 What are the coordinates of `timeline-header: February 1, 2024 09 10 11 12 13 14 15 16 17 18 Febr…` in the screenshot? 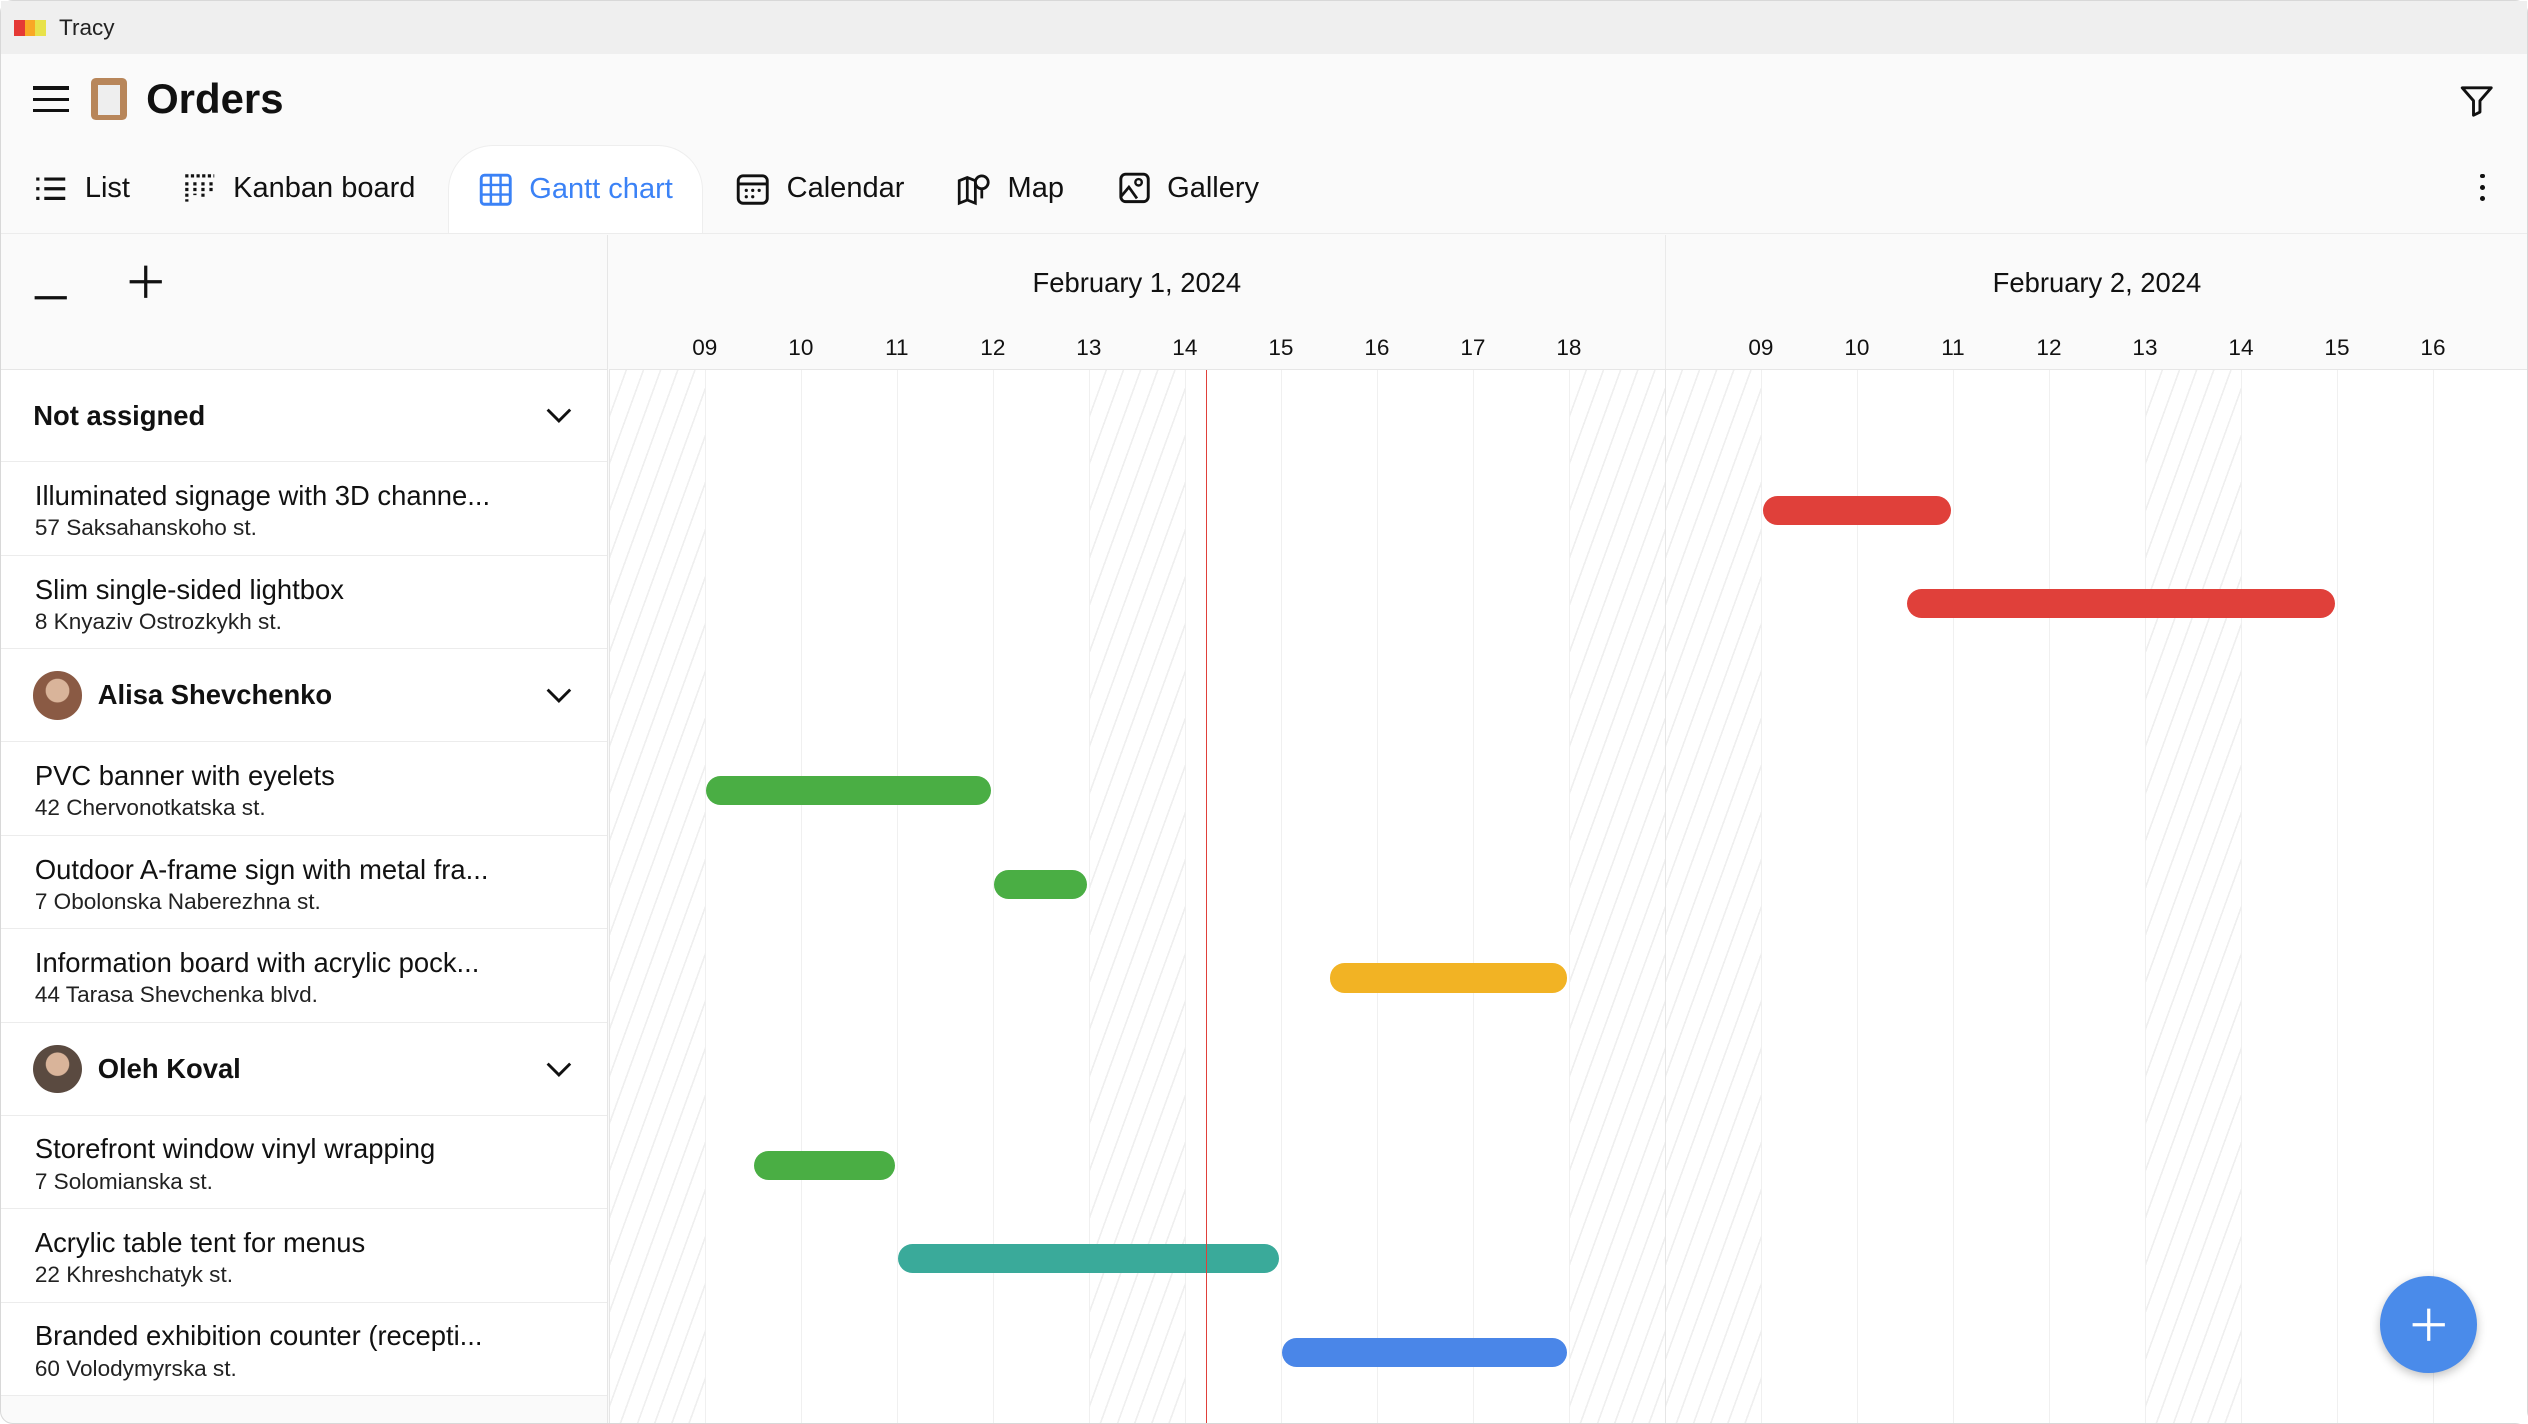 It's located at (1567, 302).